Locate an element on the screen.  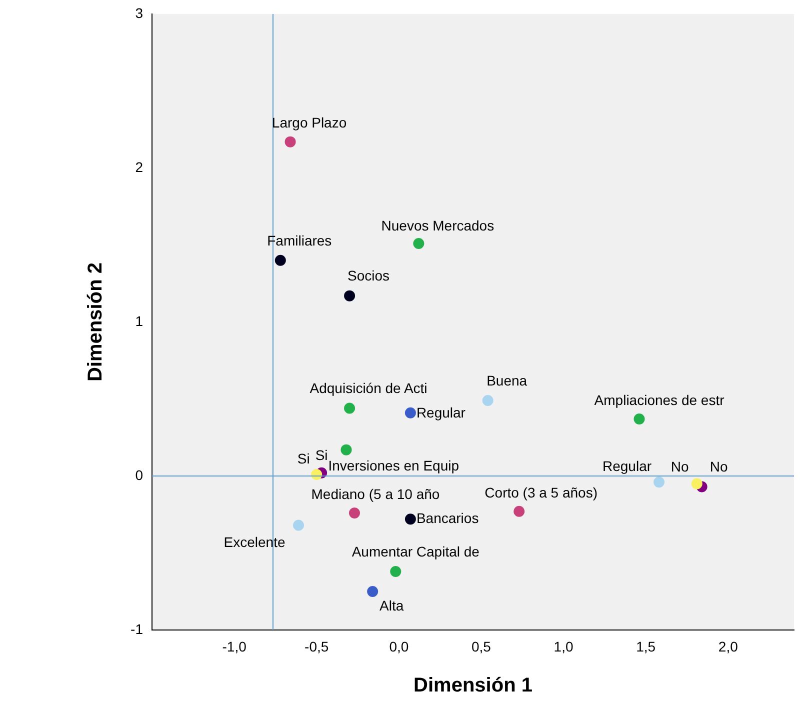
y-tick-label: 3 is located at coordinates (139, 12).